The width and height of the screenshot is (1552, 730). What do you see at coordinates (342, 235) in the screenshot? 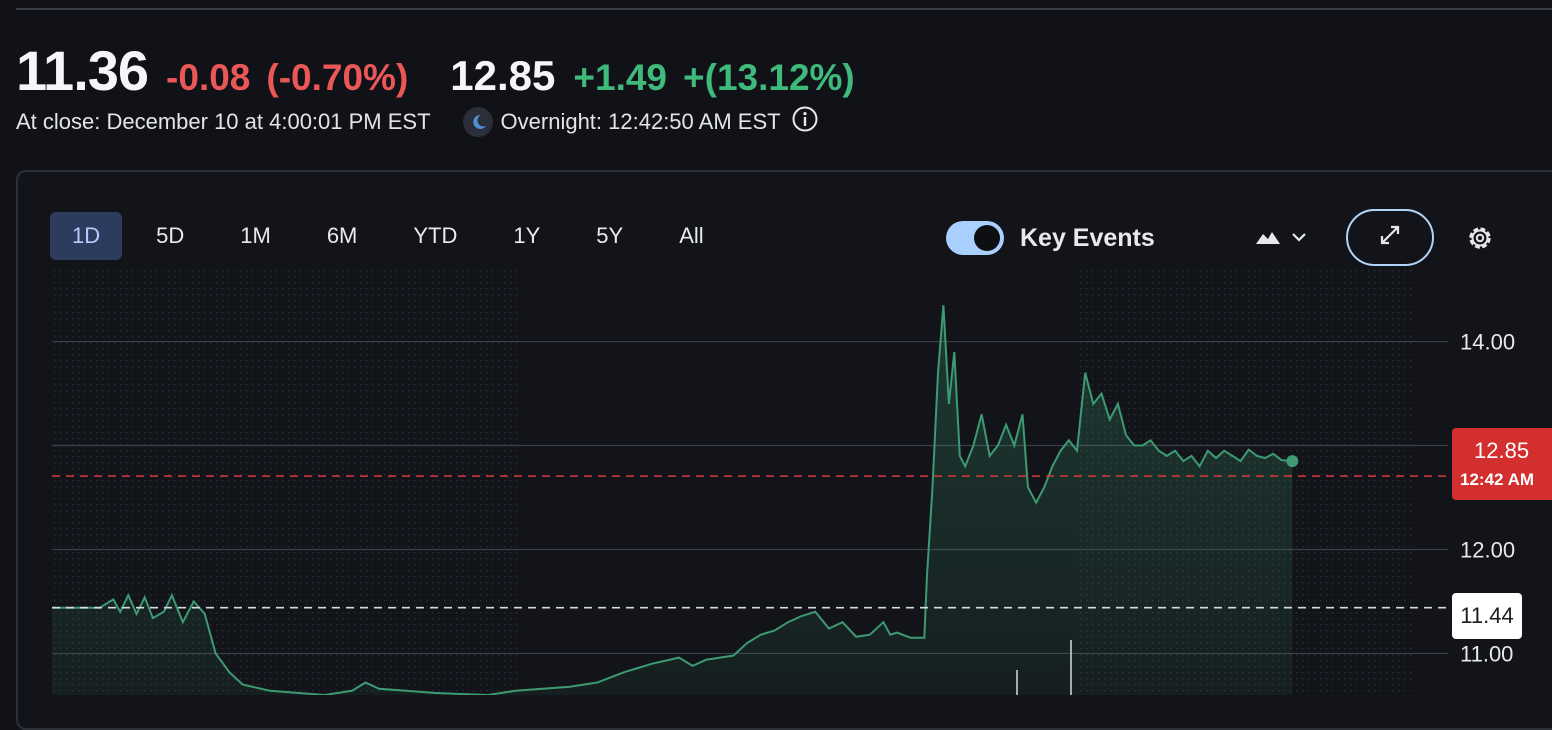
I see `tab-6m: 6M` at bounding box center [342, 235].